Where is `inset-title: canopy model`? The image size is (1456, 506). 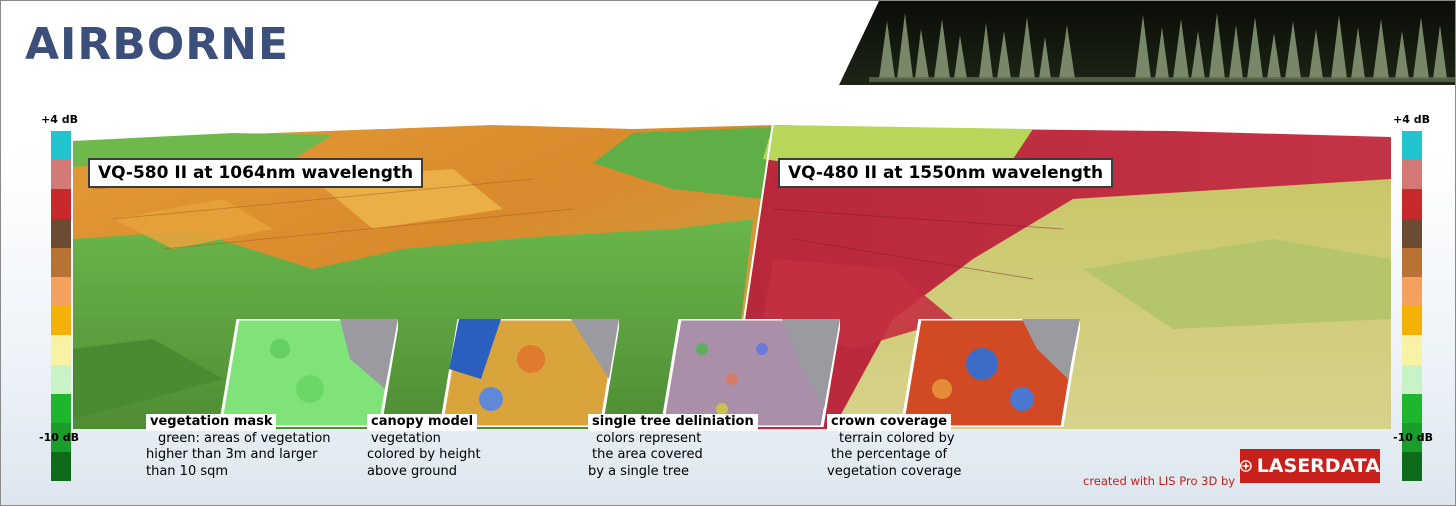 inset-title: canopy model is located at coordinates (422, 422).